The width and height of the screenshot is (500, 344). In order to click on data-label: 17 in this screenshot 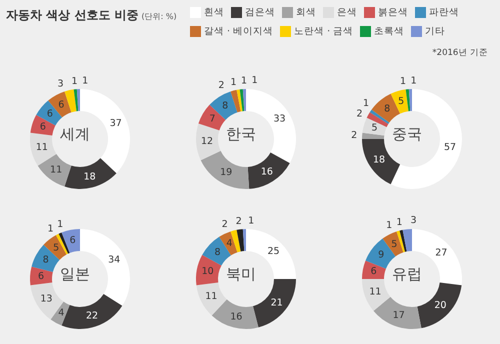, I will do `click(398, 316)`.